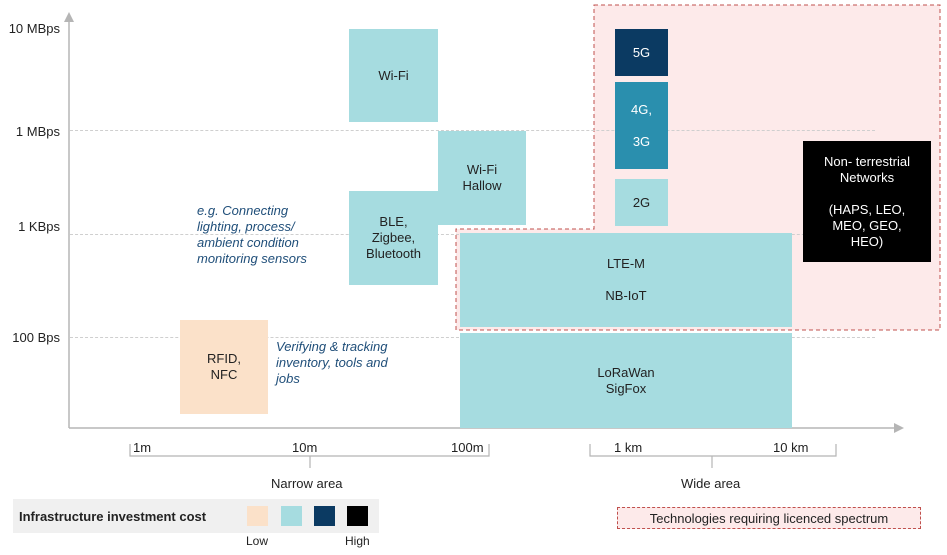  What do you see at coordinates (243, 210) in the screenshot?
I see `sensors-line1: e.g. Connecting` at bounding box center [243, 210].